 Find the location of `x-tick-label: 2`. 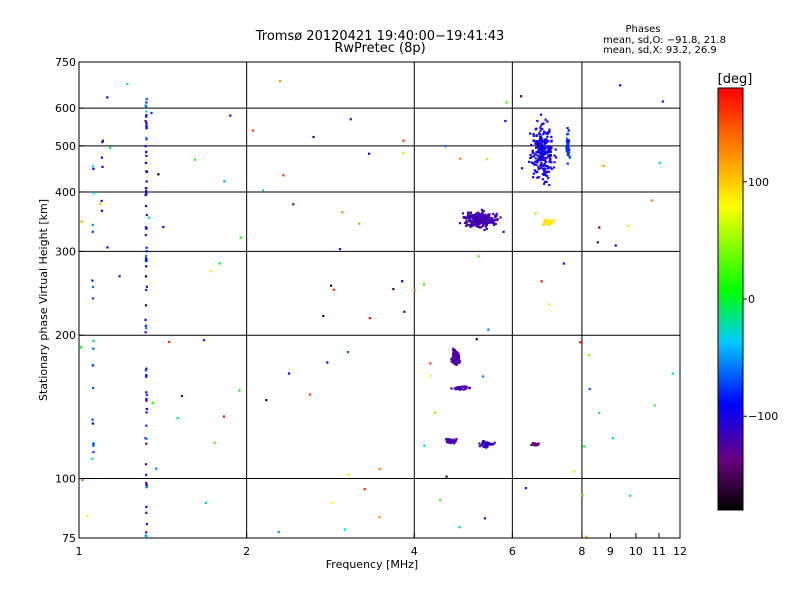

x-tick-label: 2 is located at coordinates (246, 551).